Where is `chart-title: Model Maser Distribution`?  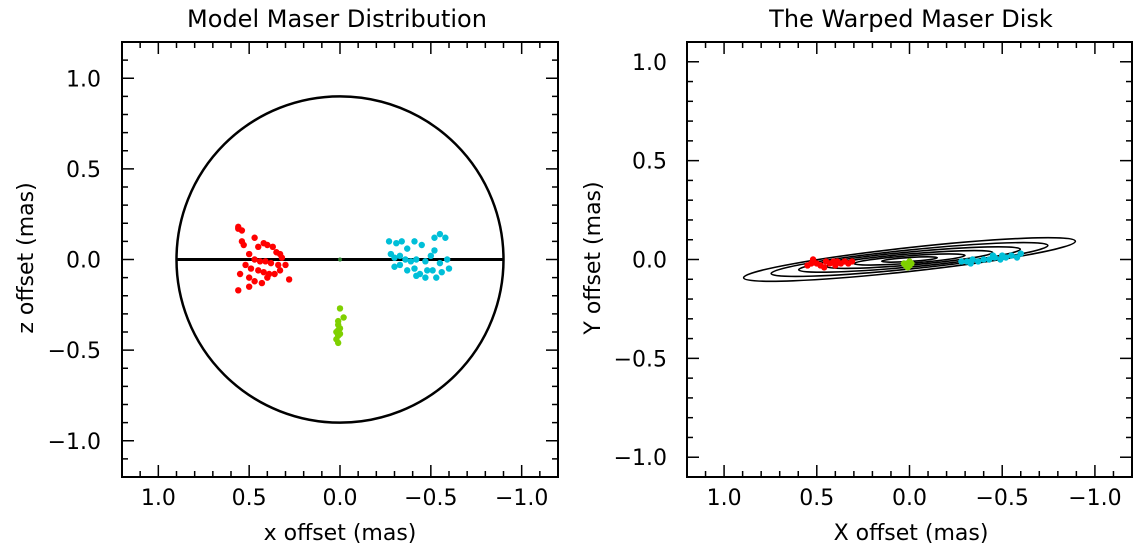 chart-title: Model Maser Distribution is located at coordinates (337, 19).